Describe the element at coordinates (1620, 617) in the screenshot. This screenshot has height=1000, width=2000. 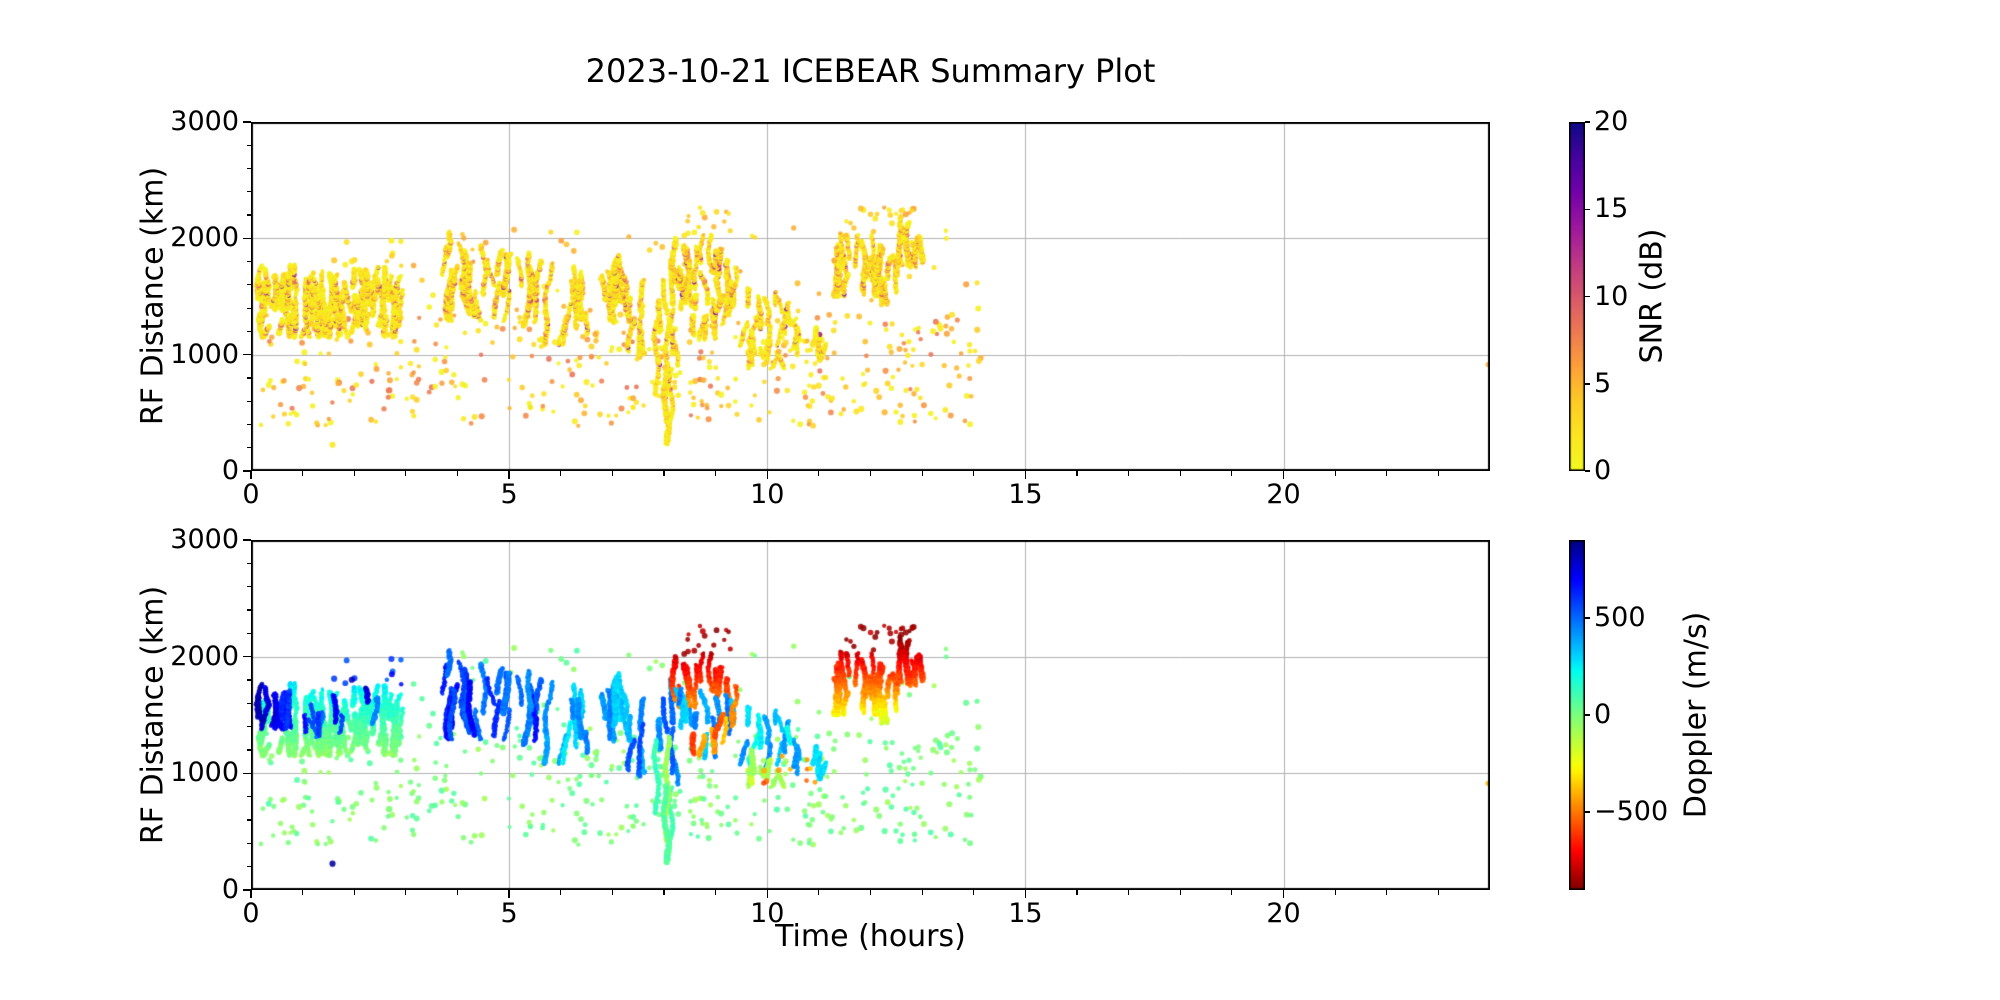
I see `colorbar-tick-label: 500` at that location.